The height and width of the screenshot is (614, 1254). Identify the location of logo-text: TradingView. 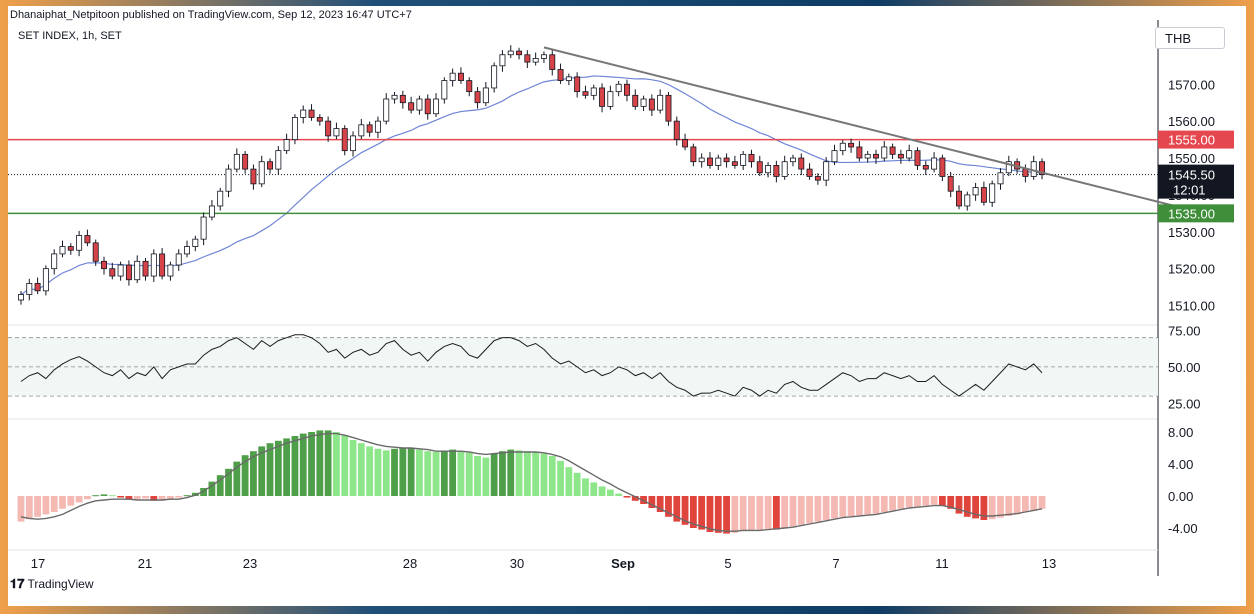
(60, 584).